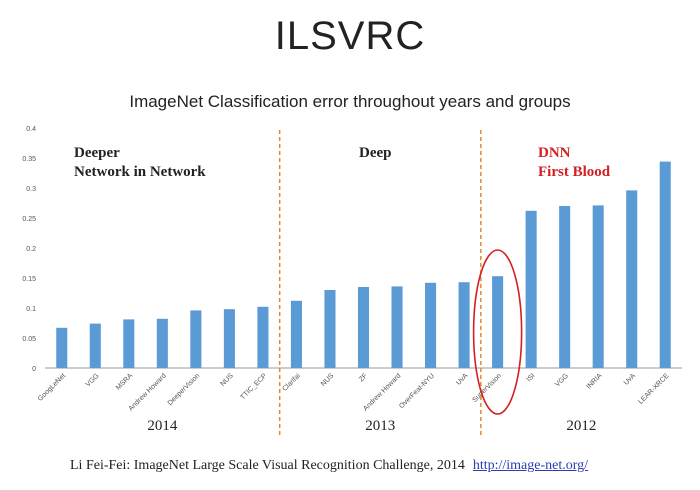 The width and height of the screenshot is (700, 490). Describe the element at coordinates (31, 309) in the screenshot. I see `y-tick-label: 0.1` at that location.